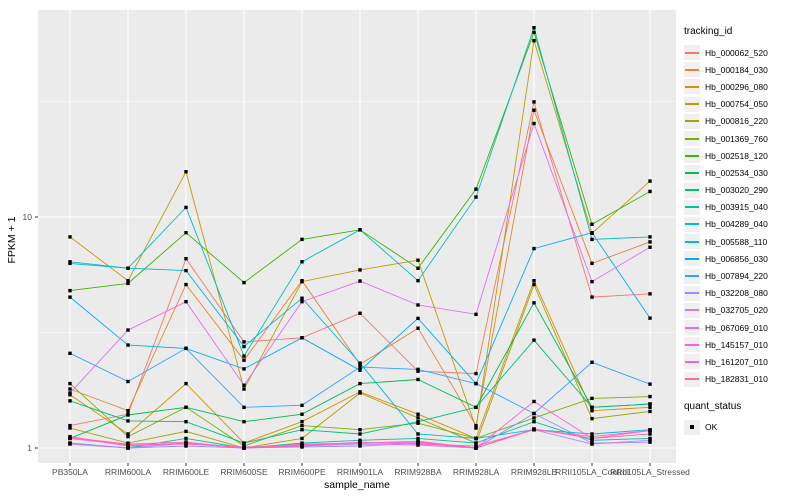  I want to click on legend-item-Hb_000754_050: Hb_000754_050, so click(726, 104).